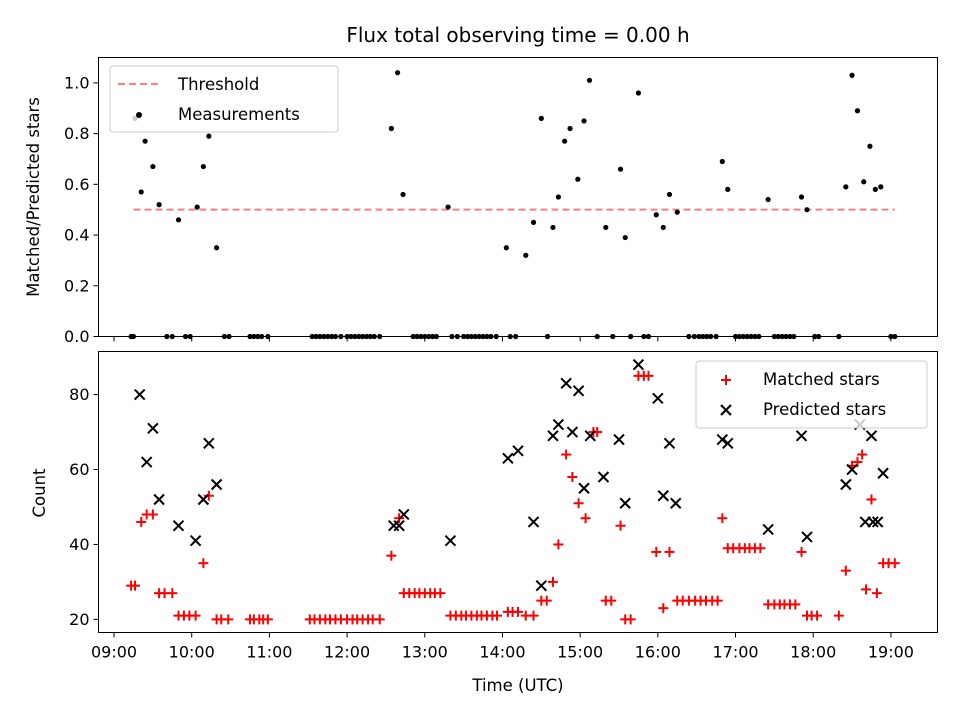 The width and height of the screenshot is (960, 725). Describe the element at coordinates (891, 652) in the screenshot. I see `bottom-x-tick-label: 19:00` at that location.